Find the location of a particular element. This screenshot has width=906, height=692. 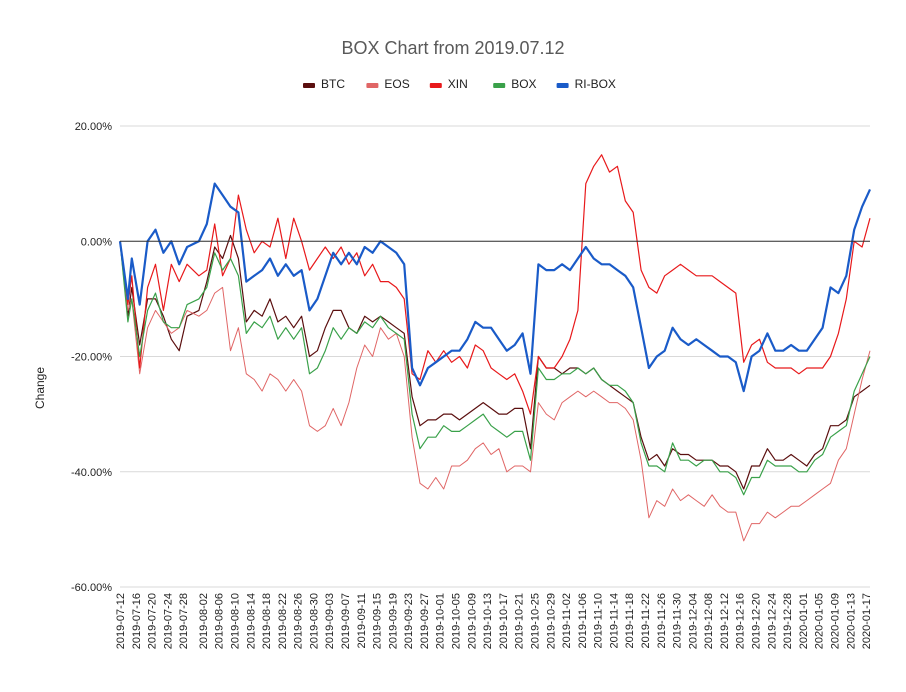

legend-label: EOS is located at coordinates (396, 84).